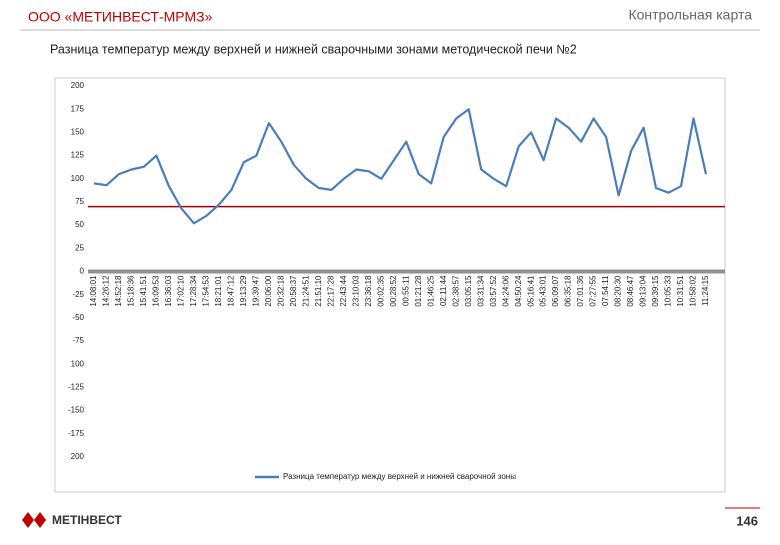 The height and width of the screenshot is (545, 780). What do you see at coordinates (76, 433) in the screenshot?
I see `y-tick-label: -175` at bounding box center [76, 433].